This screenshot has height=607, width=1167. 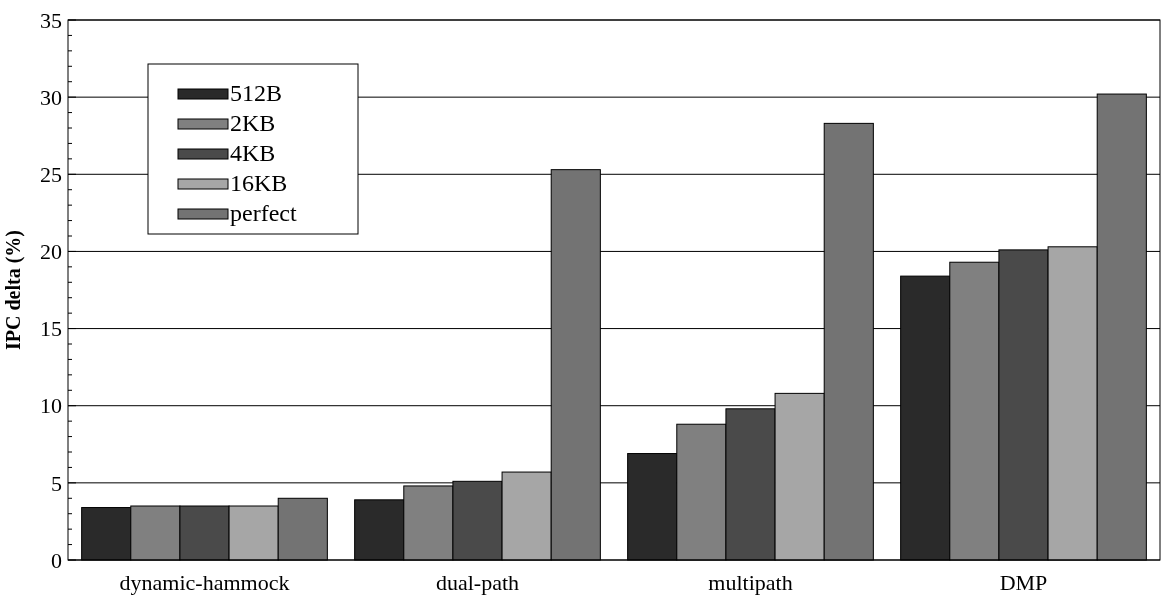 What do you see at coordinates (253, 123) in the screenshot?
I see `legend-label: 2KB` at bounding box center [253, 123].